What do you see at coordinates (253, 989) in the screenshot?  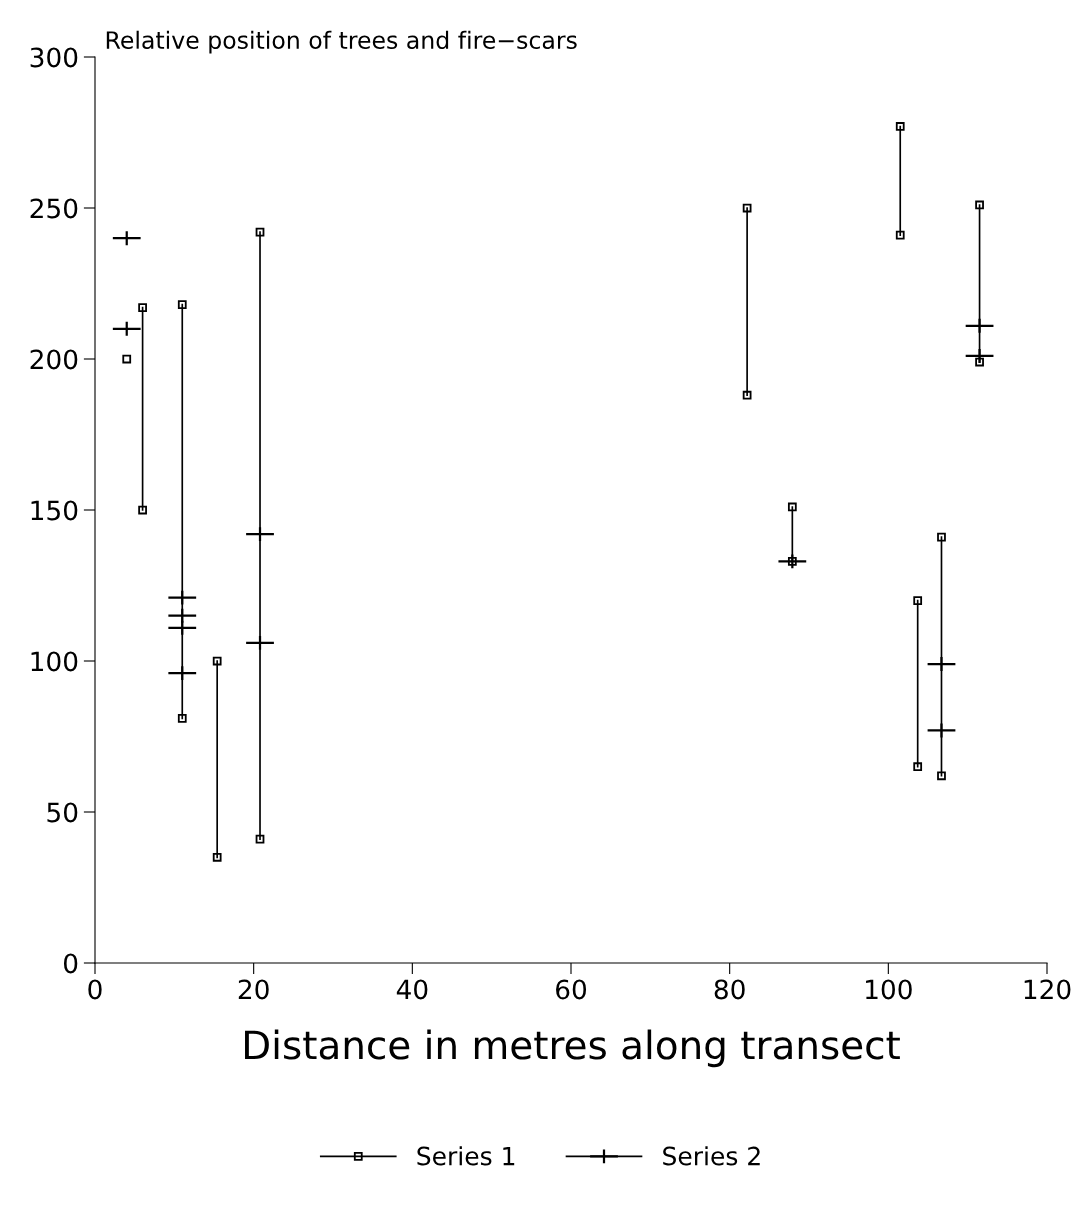 I see `x-tick-label: 20` at bounding box center [253, 989].